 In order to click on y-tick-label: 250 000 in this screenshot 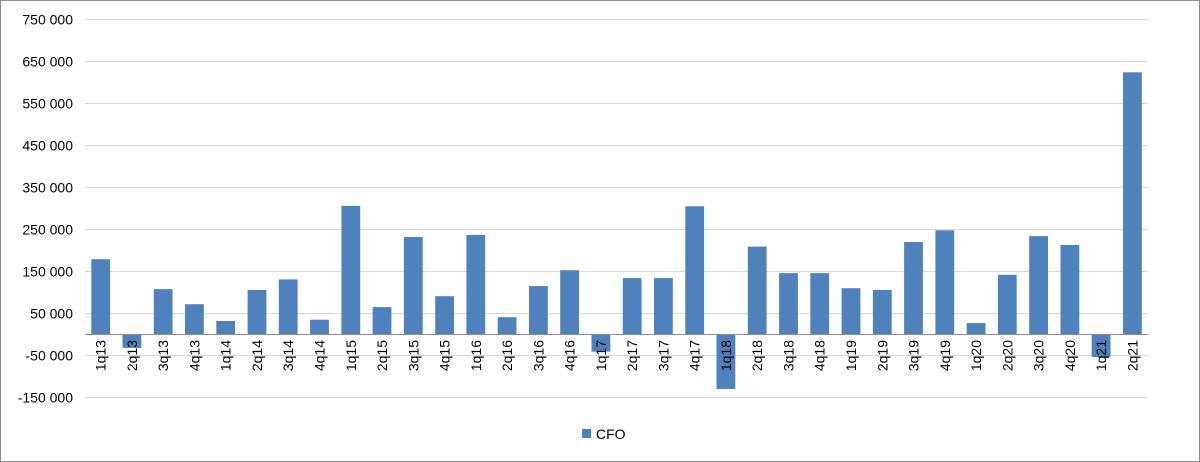, I will do `click(47, 230)`.